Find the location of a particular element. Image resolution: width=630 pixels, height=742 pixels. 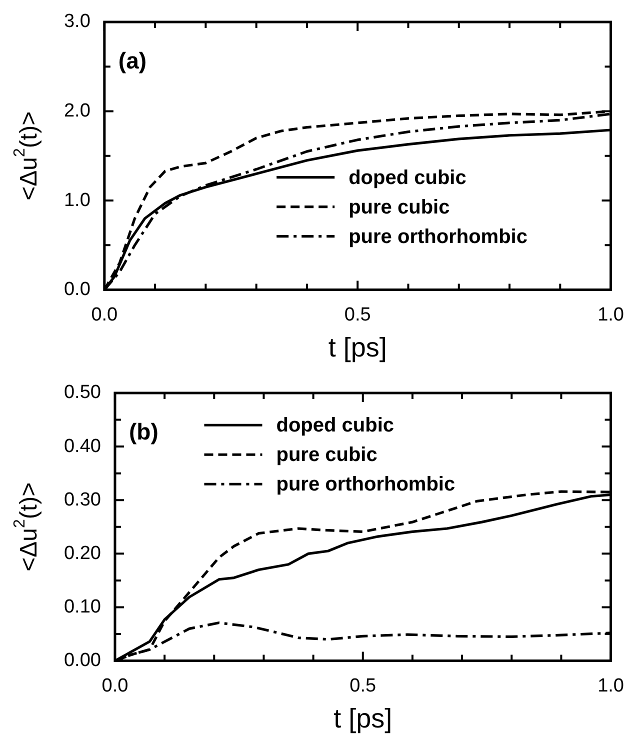

y-tick-label: 0.40 is located at coordinates (82, 446).